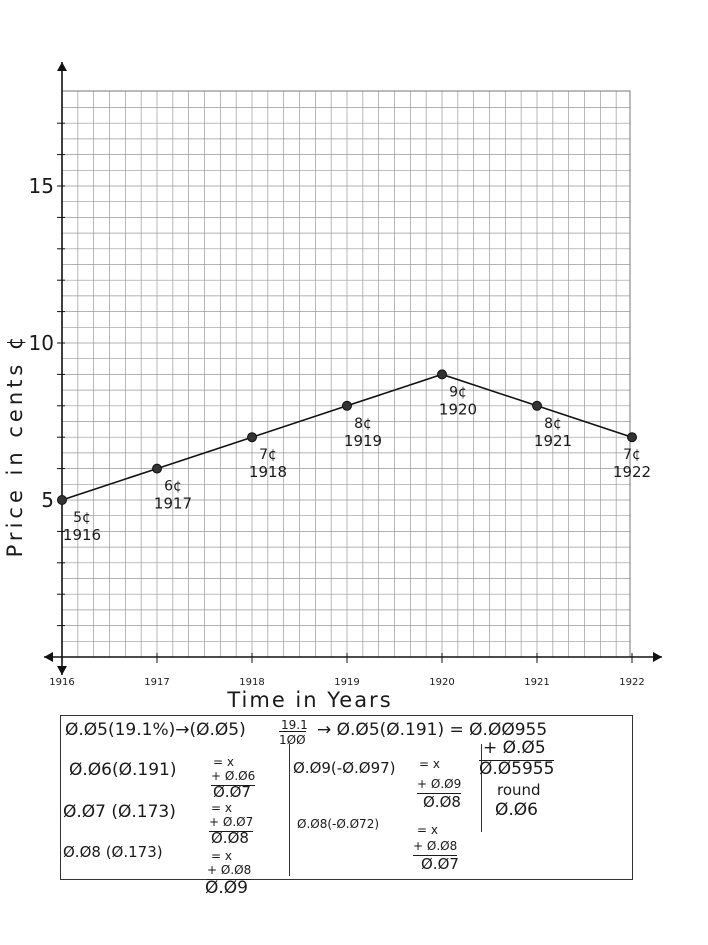  Describe the element at coordinates (517, 769) in the screenshot. I see `work-sum-a: Ø.Ø5955` at that location.